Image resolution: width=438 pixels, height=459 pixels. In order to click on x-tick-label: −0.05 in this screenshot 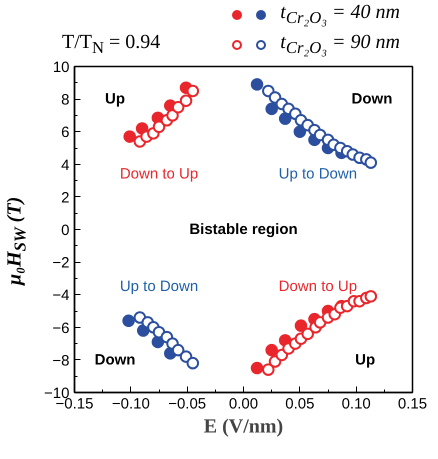, I will do `click(187, 404)`.